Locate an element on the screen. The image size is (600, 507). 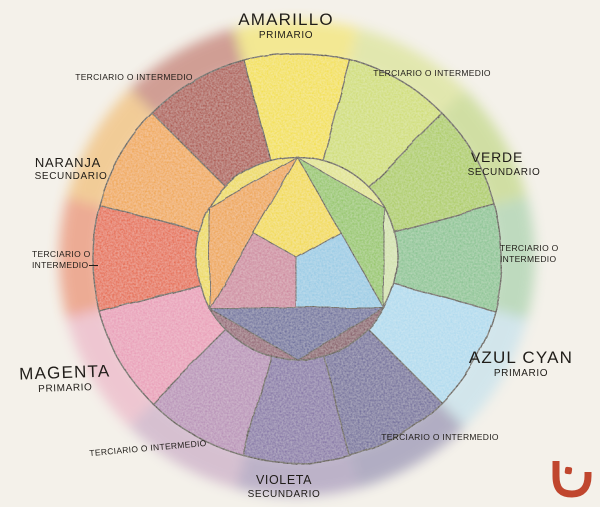
logo-dot is located at coordinates (568, 470).